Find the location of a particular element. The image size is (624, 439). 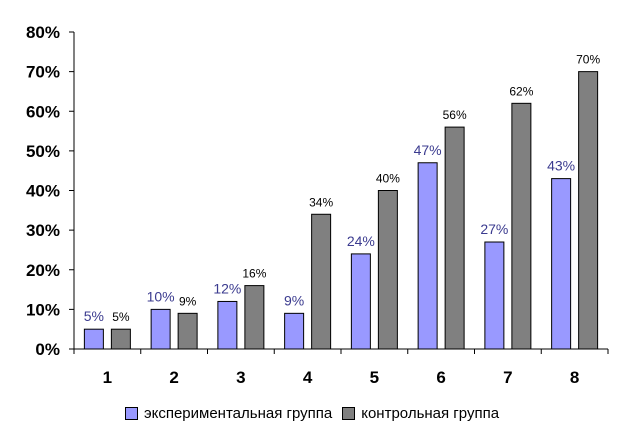

legend-item-control: контрольная группа is located at coordinates (420, 413).